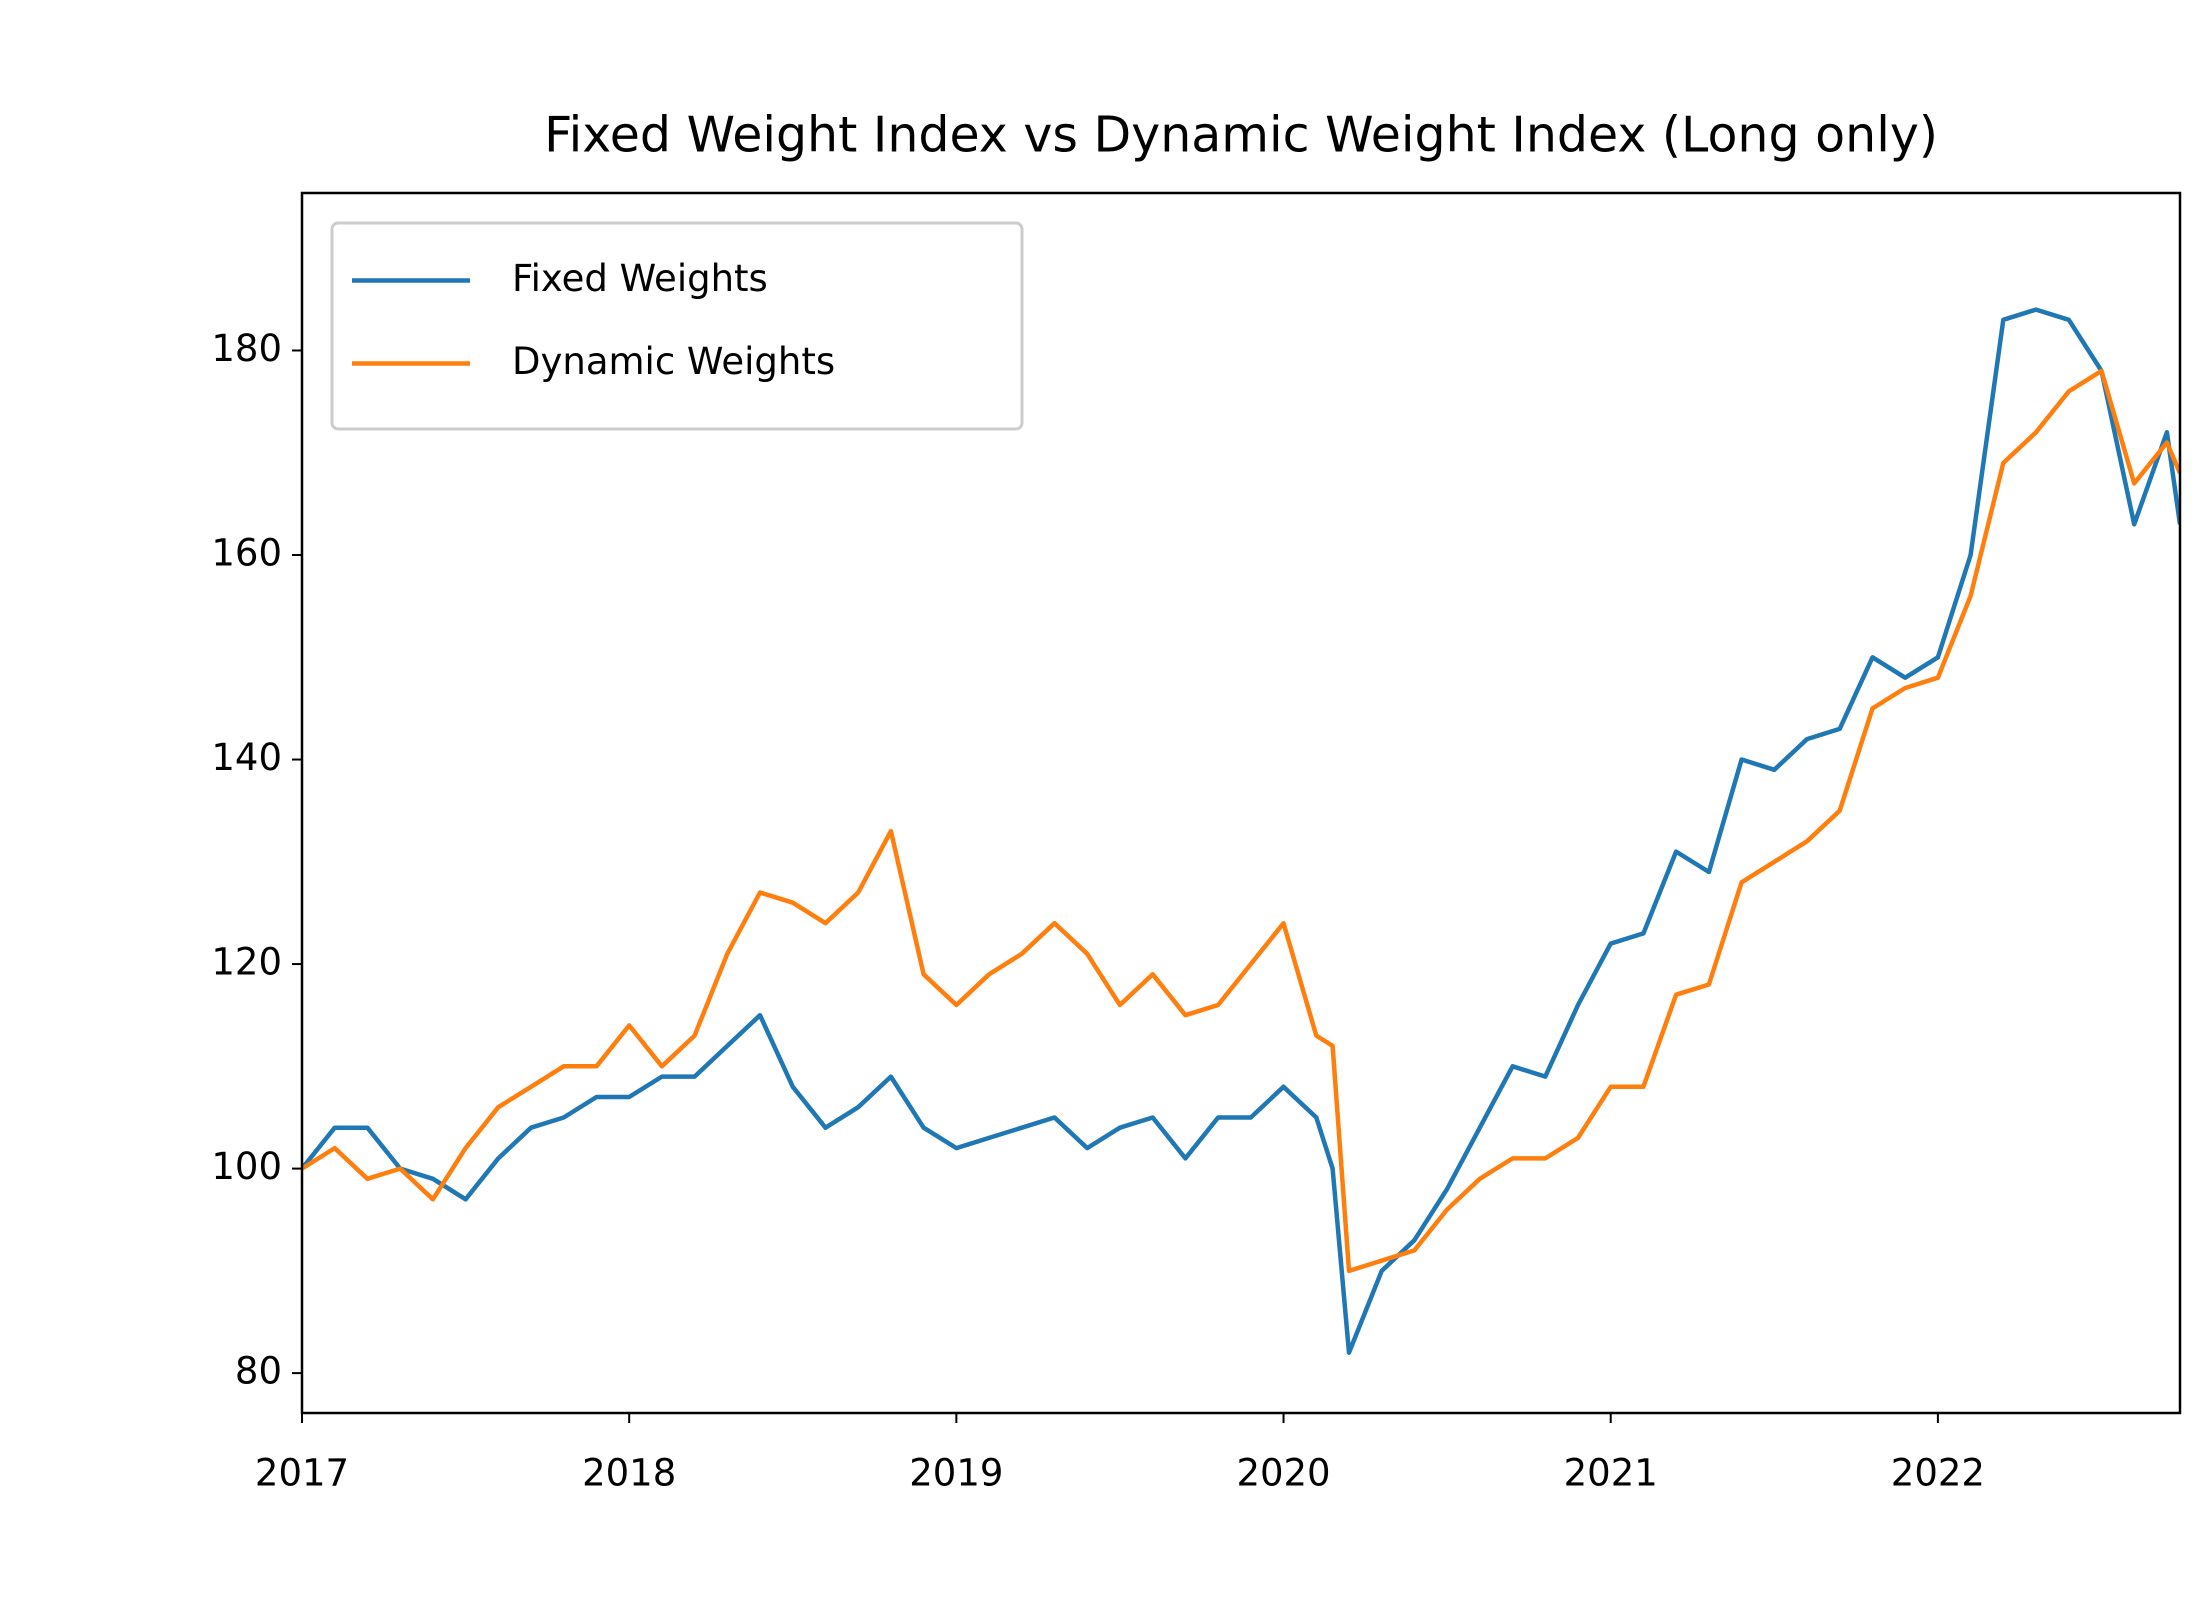  What do you see at coordinates (1611, 1473) in the screenshot?
I see `x-tick-label: 2021` at bounding box center [1611, 1473].